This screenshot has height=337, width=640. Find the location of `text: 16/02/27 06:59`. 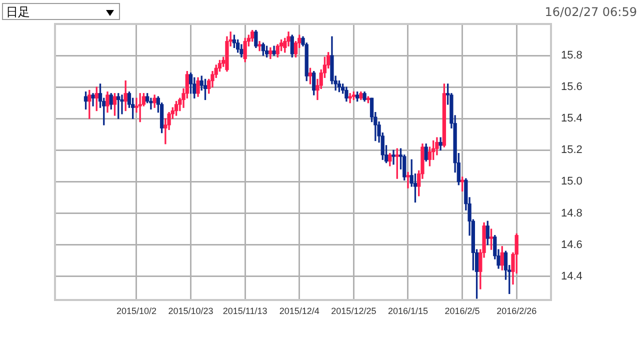

text: 16/02/27 06:59 is located at coordinates (590, 12).